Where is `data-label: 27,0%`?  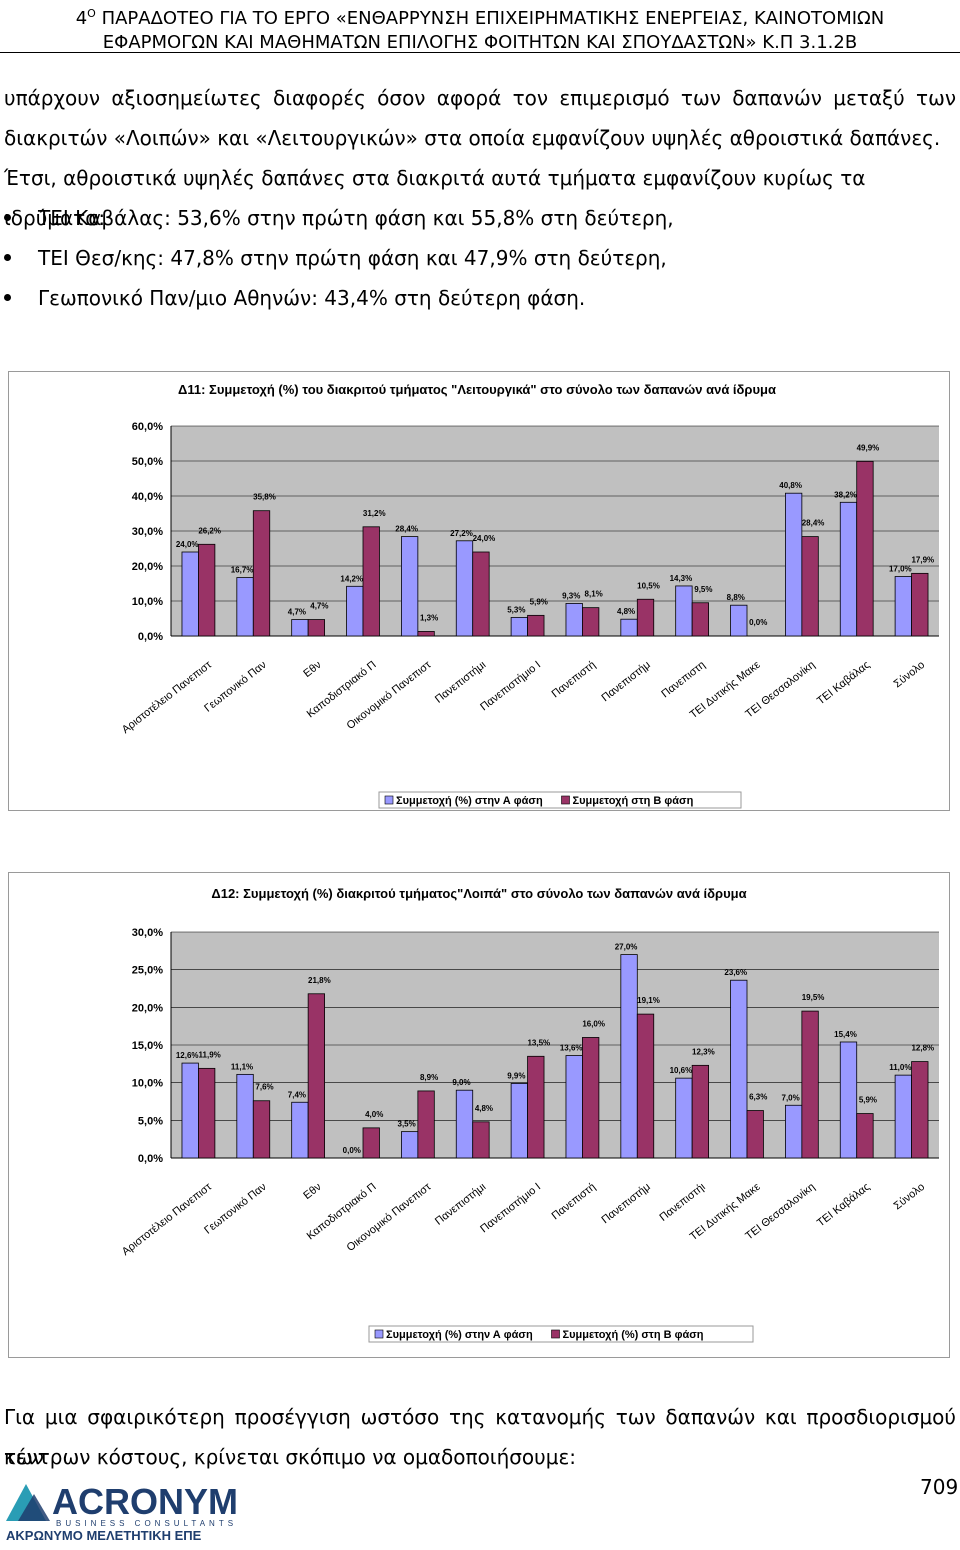 data-label: 27,0% is located at coordinates (626, 947).